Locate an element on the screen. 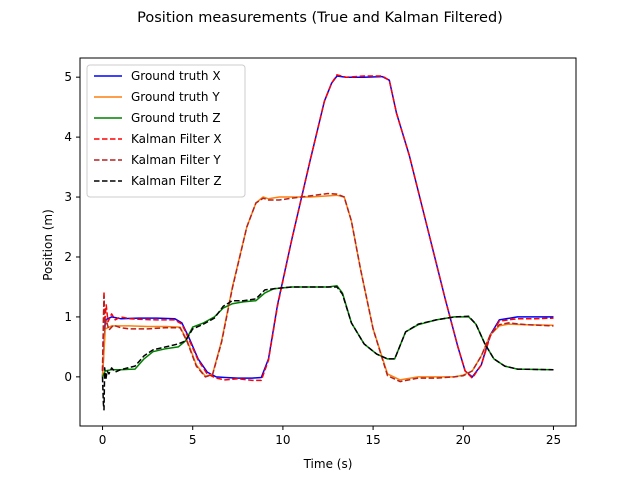  legend-entry-label: Kalman Filter X is located at coordinates (176, 139).